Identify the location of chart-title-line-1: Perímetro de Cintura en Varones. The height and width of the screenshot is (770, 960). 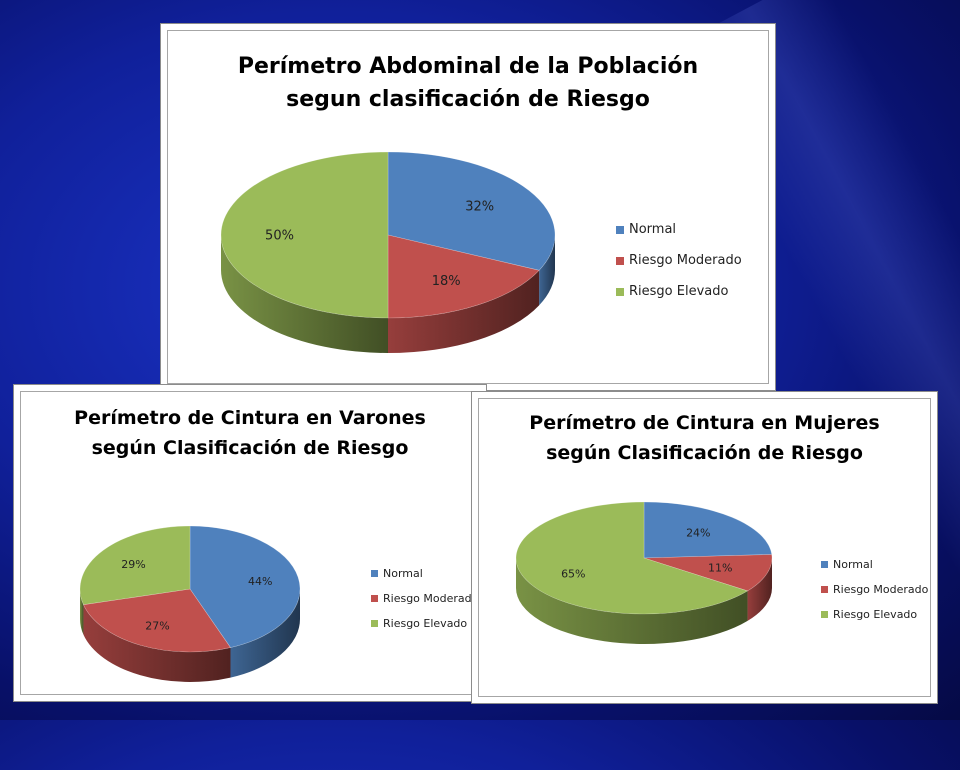
(250, 418).